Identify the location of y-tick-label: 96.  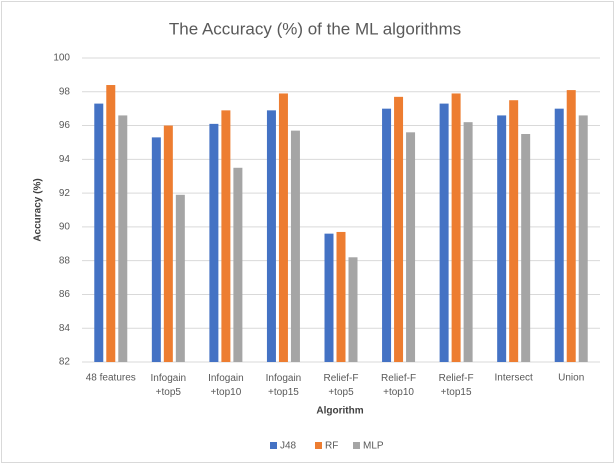
(65, 125).